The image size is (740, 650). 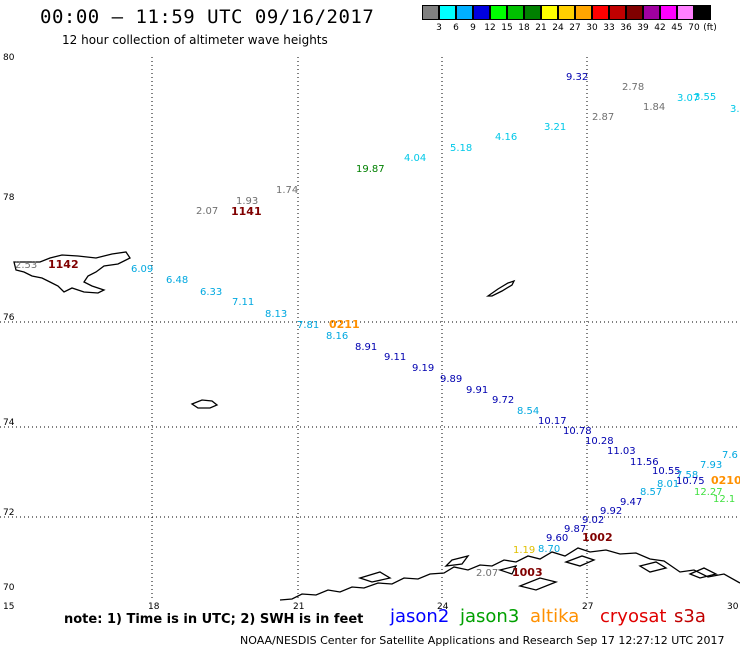 What do you see at coordinates (507, 570) in the screenshot?
I see `norway-fjord-d` at bounding box center [507, 570].